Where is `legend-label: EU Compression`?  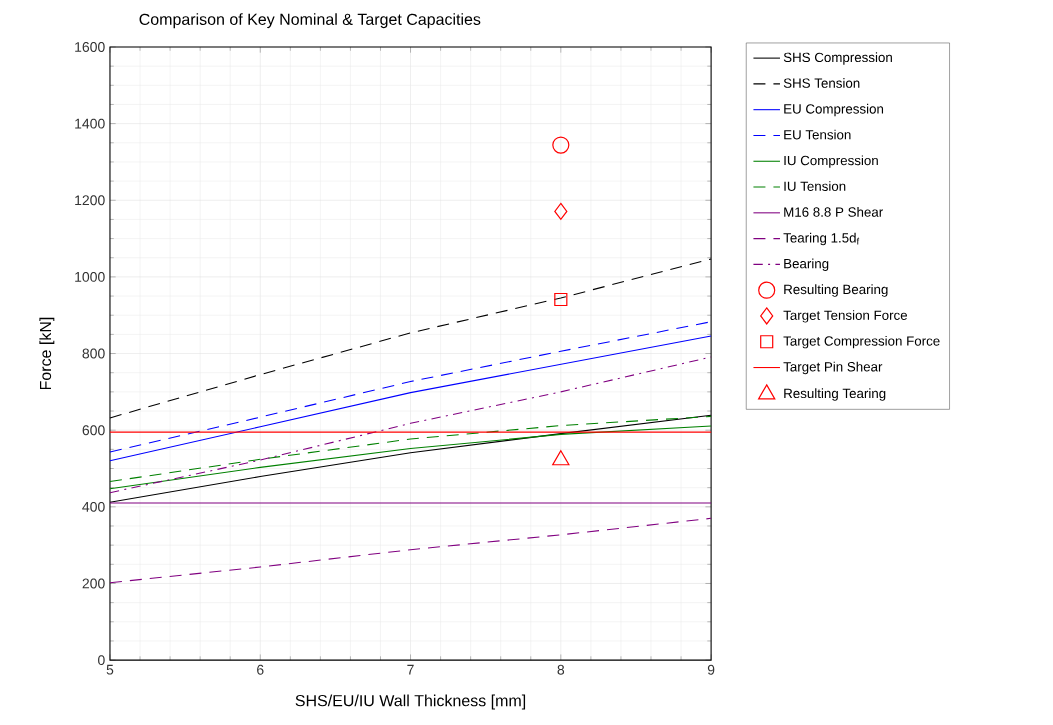
legend-label: EU Compression is located at coordinates (834, 110).